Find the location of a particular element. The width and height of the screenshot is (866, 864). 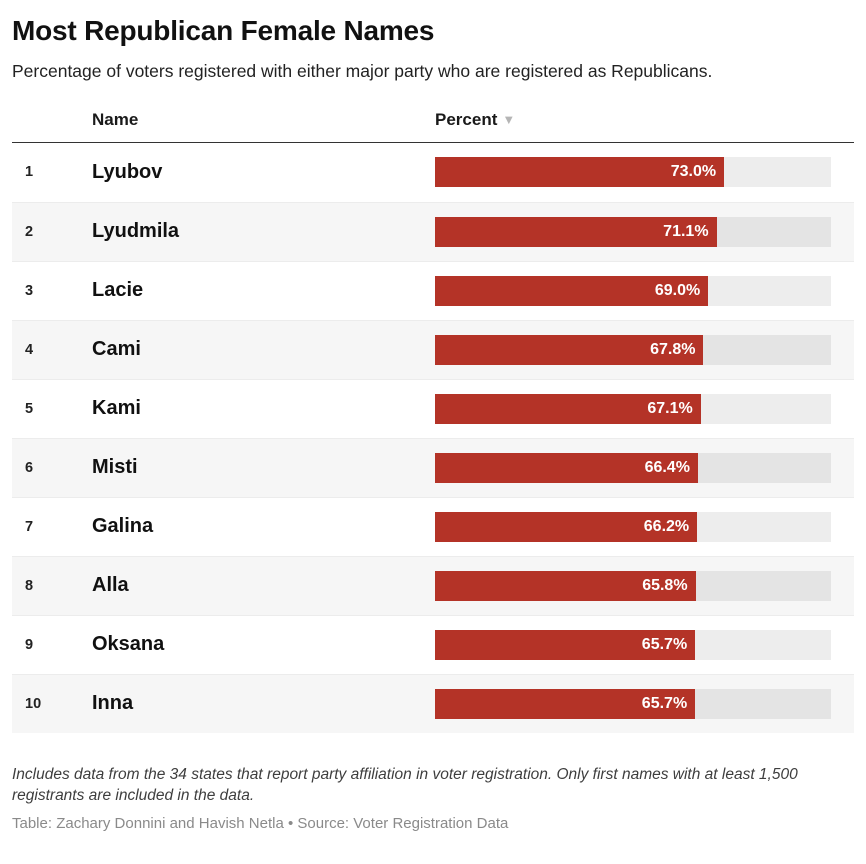

name-cell: Alla is located at coordinates (110, 585).